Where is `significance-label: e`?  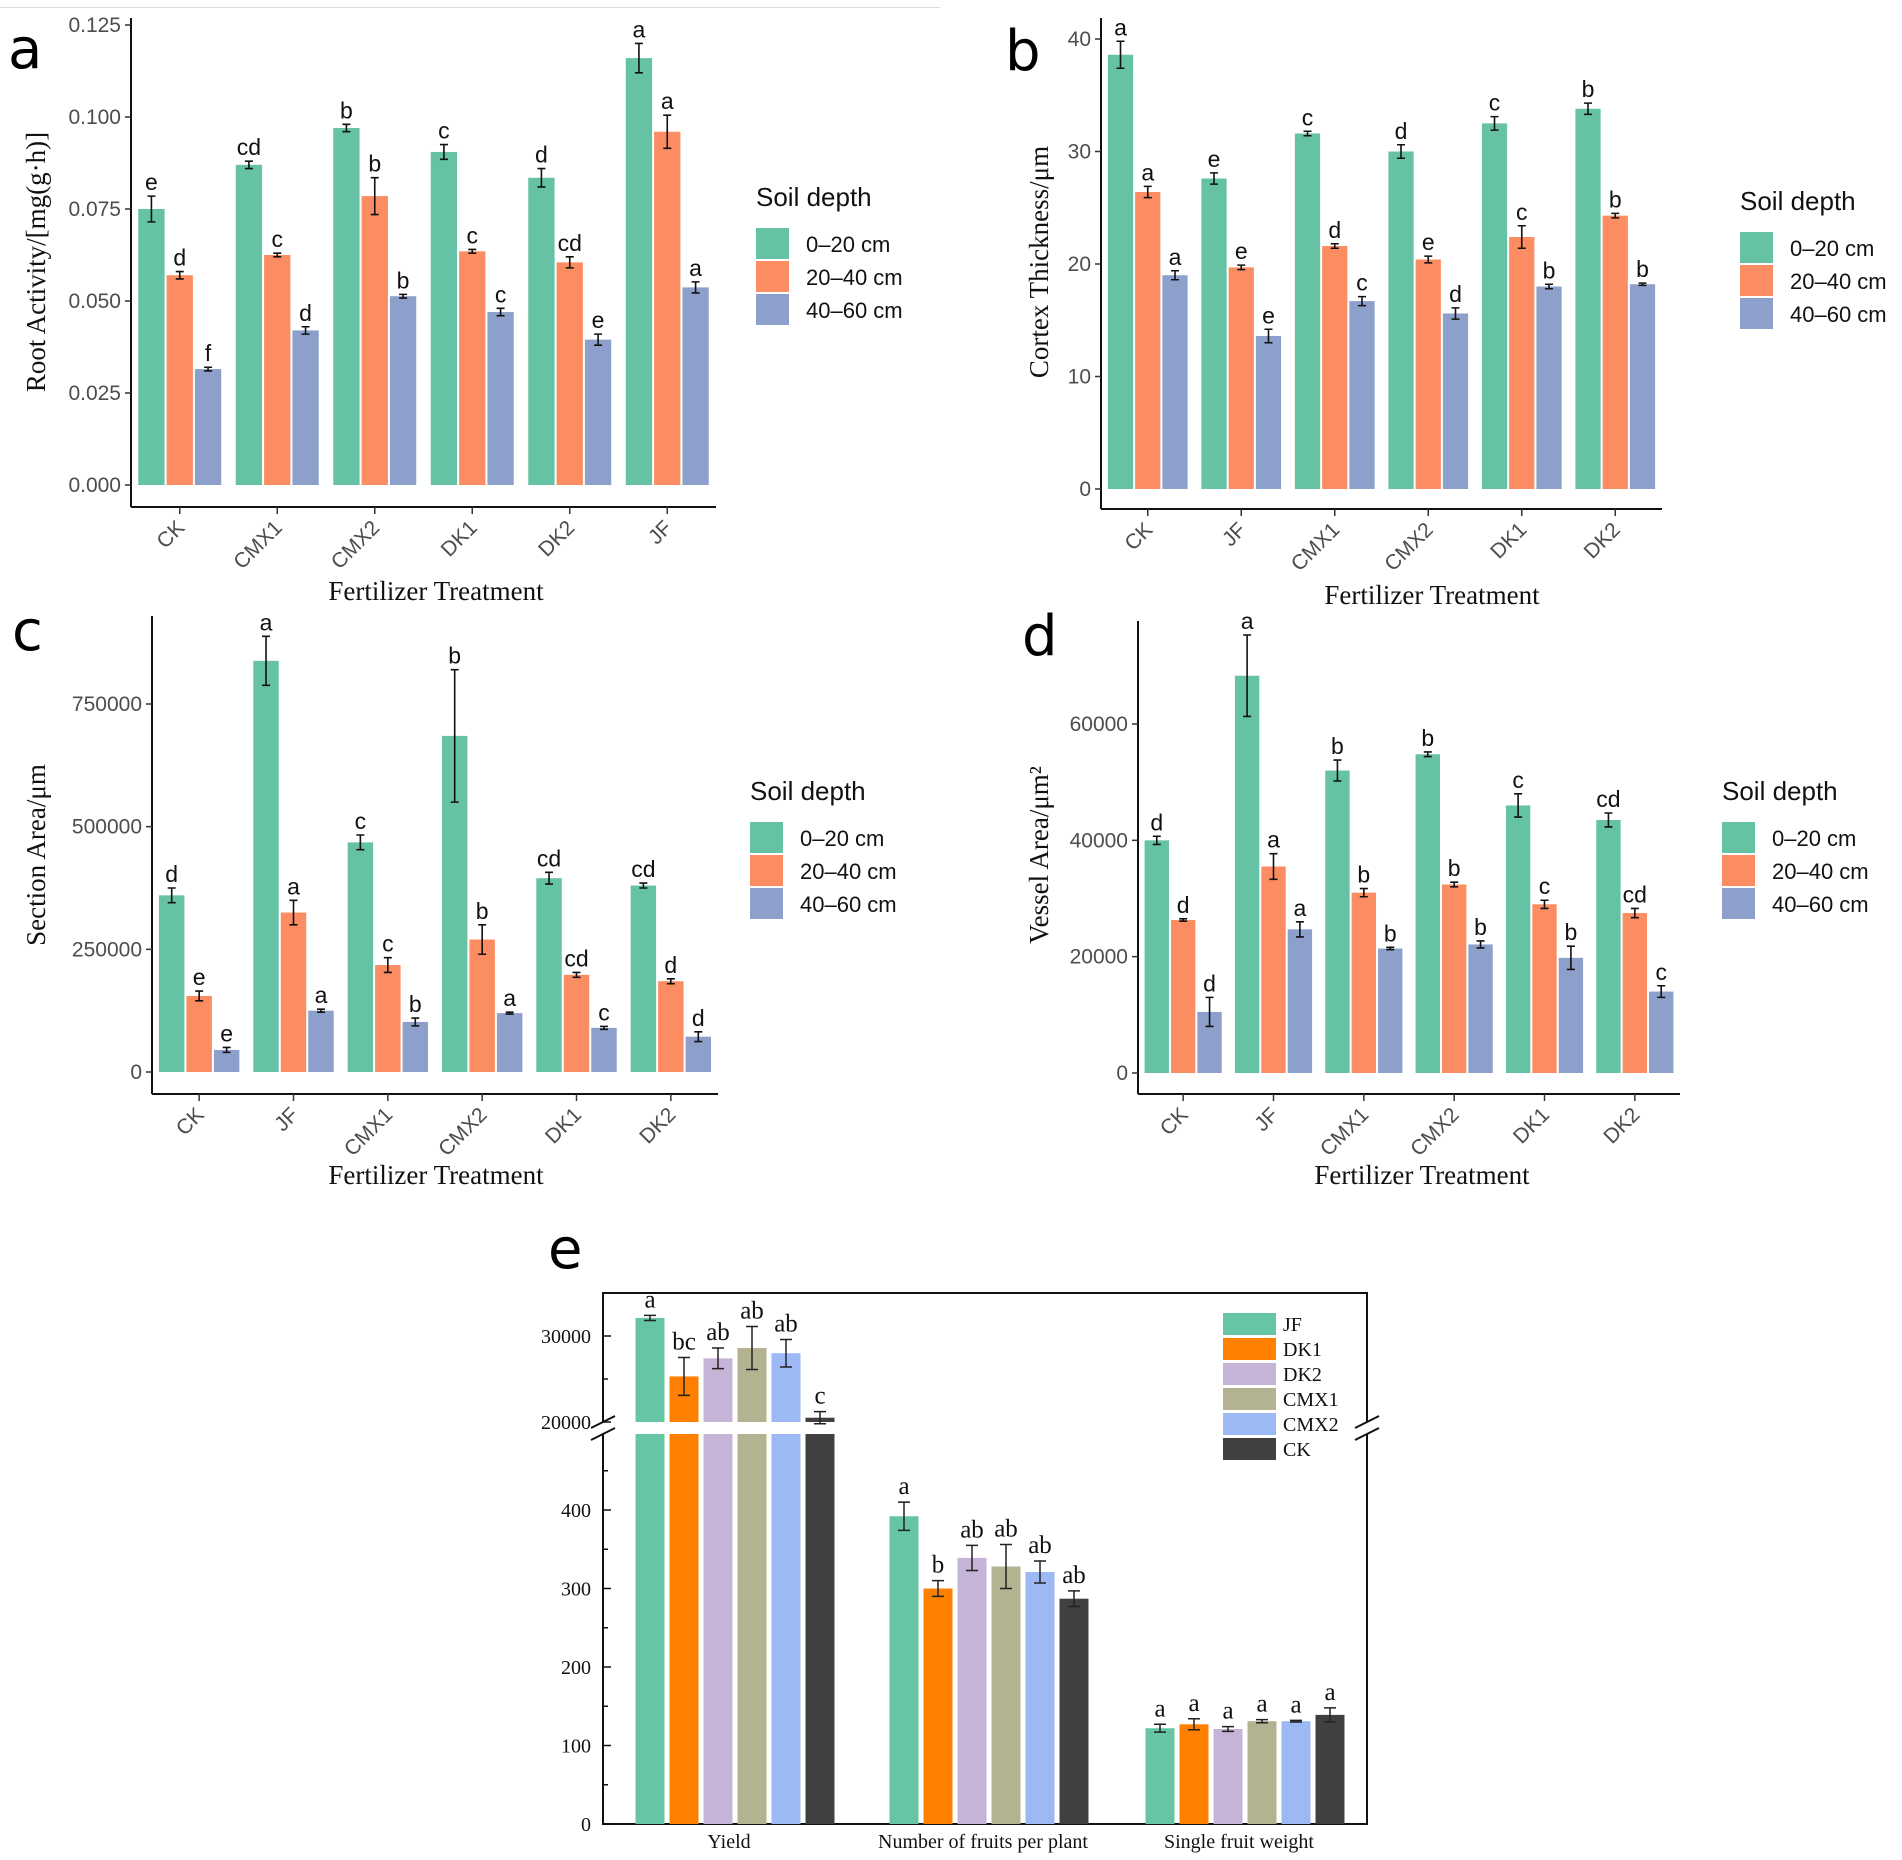 significance-label: e is located at coordinates (226, 1033).